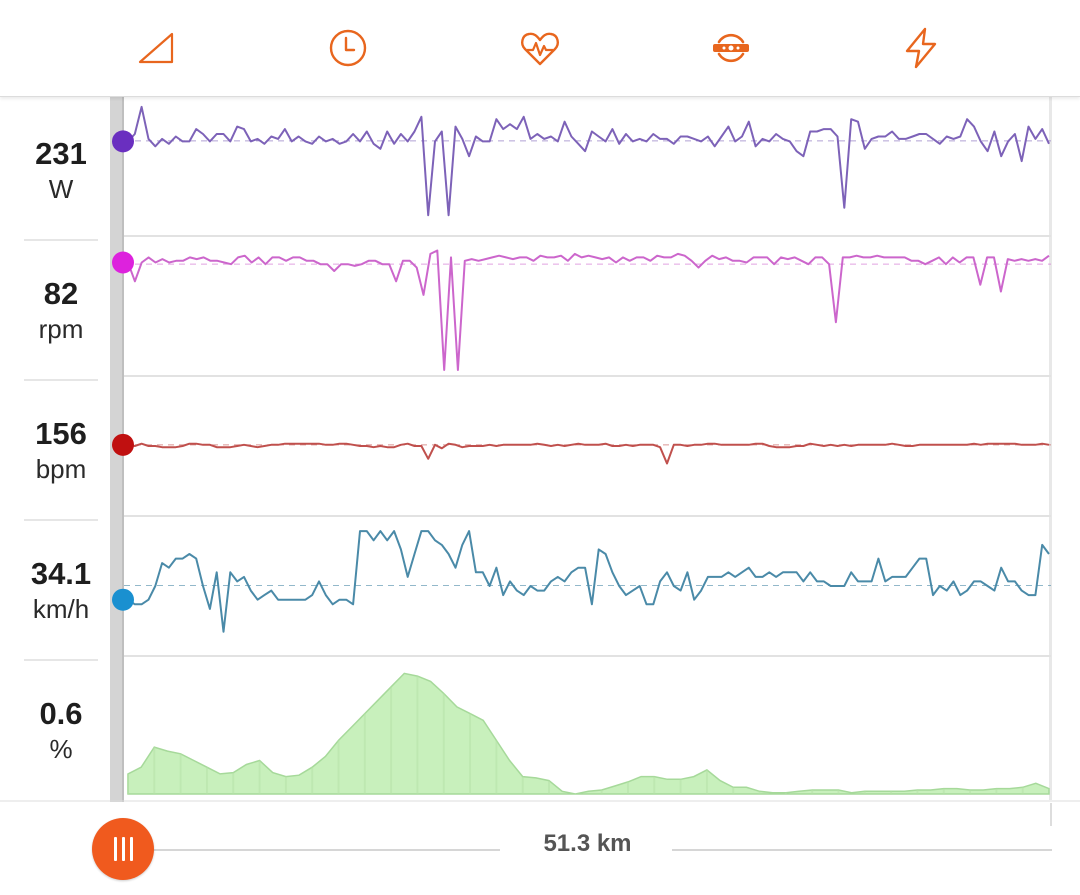 The height and width of the screenshot is (895, 1080). I want to click on metric-labels: 231 W 82 rpm 156 bpm 34.1 km/h 0.6 %, so click(61, 448).